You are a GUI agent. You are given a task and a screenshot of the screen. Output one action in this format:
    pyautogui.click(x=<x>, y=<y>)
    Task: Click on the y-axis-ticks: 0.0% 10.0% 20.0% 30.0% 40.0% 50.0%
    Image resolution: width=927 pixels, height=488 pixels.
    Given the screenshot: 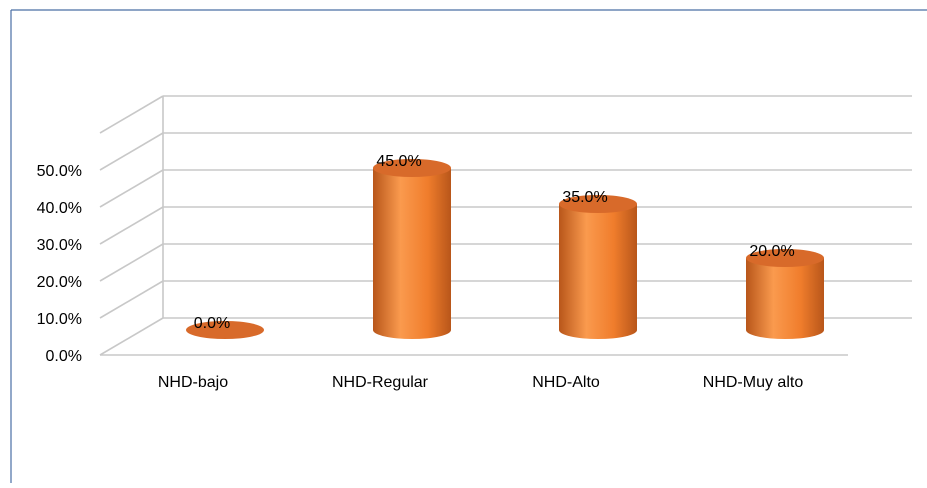 What is the action you would take?
    pyautogui.click(x=59, y=264)
    